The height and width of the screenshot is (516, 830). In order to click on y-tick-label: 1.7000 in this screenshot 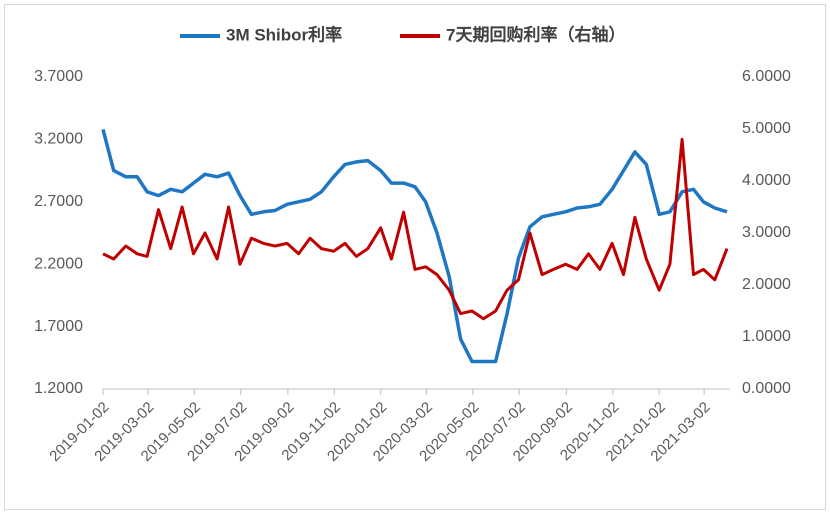, I will do `click(58, 326)`.